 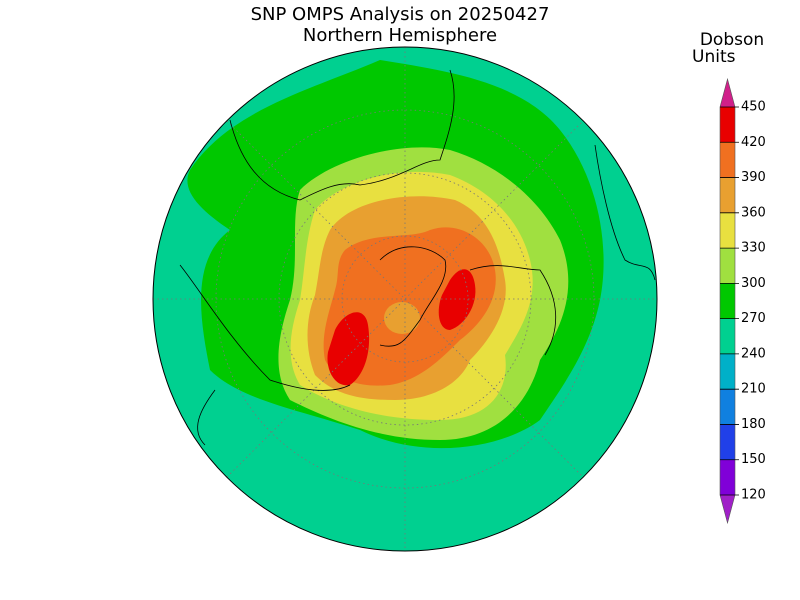 What do you see at coordinates (400, 14) in the screenshot?
I see `map-title: SNP OMPS Analysis on 20250427` at bounding box center [400, 14].